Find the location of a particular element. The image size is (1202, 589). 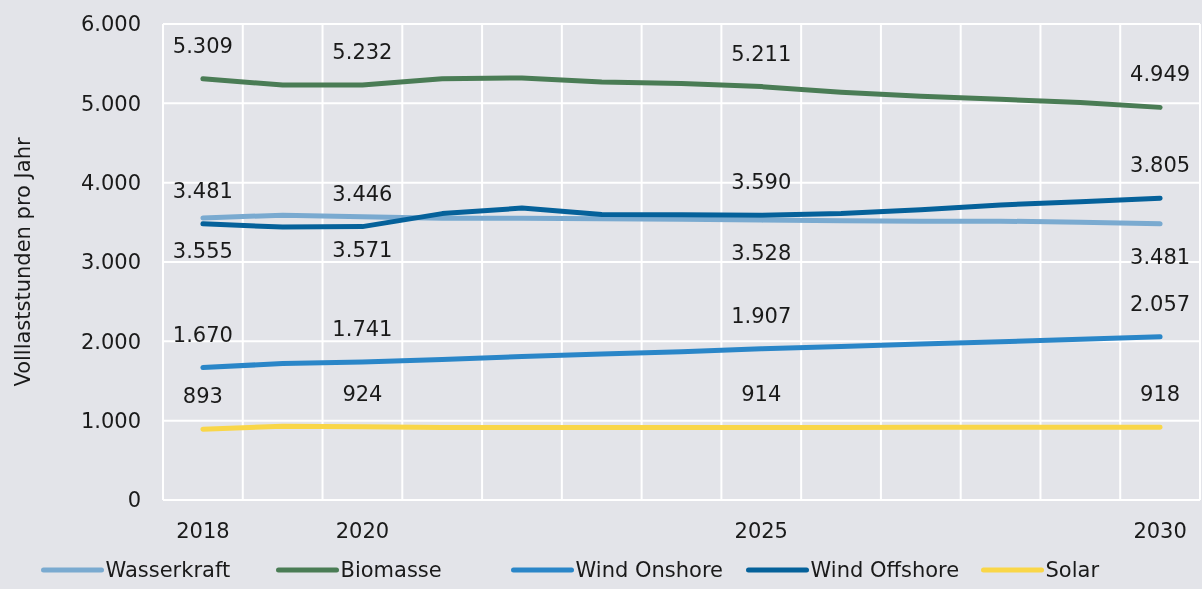

data-label: 914 is located at coordinates (761, 394).